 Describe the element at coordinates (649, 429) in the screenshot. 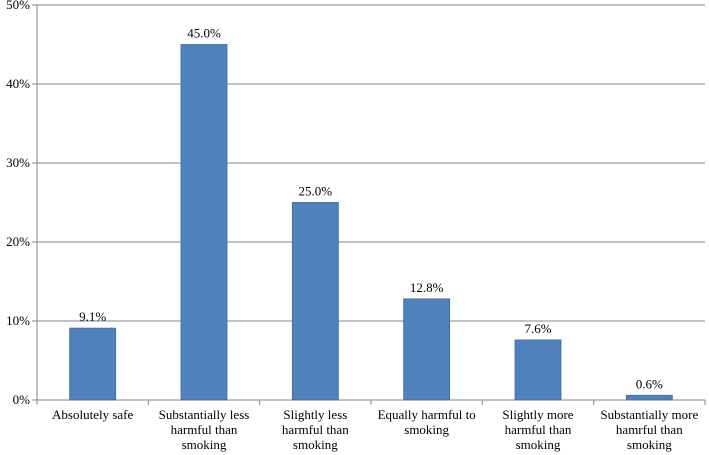

I see `category-label: Substantially more hamrful than smoking` at that location.